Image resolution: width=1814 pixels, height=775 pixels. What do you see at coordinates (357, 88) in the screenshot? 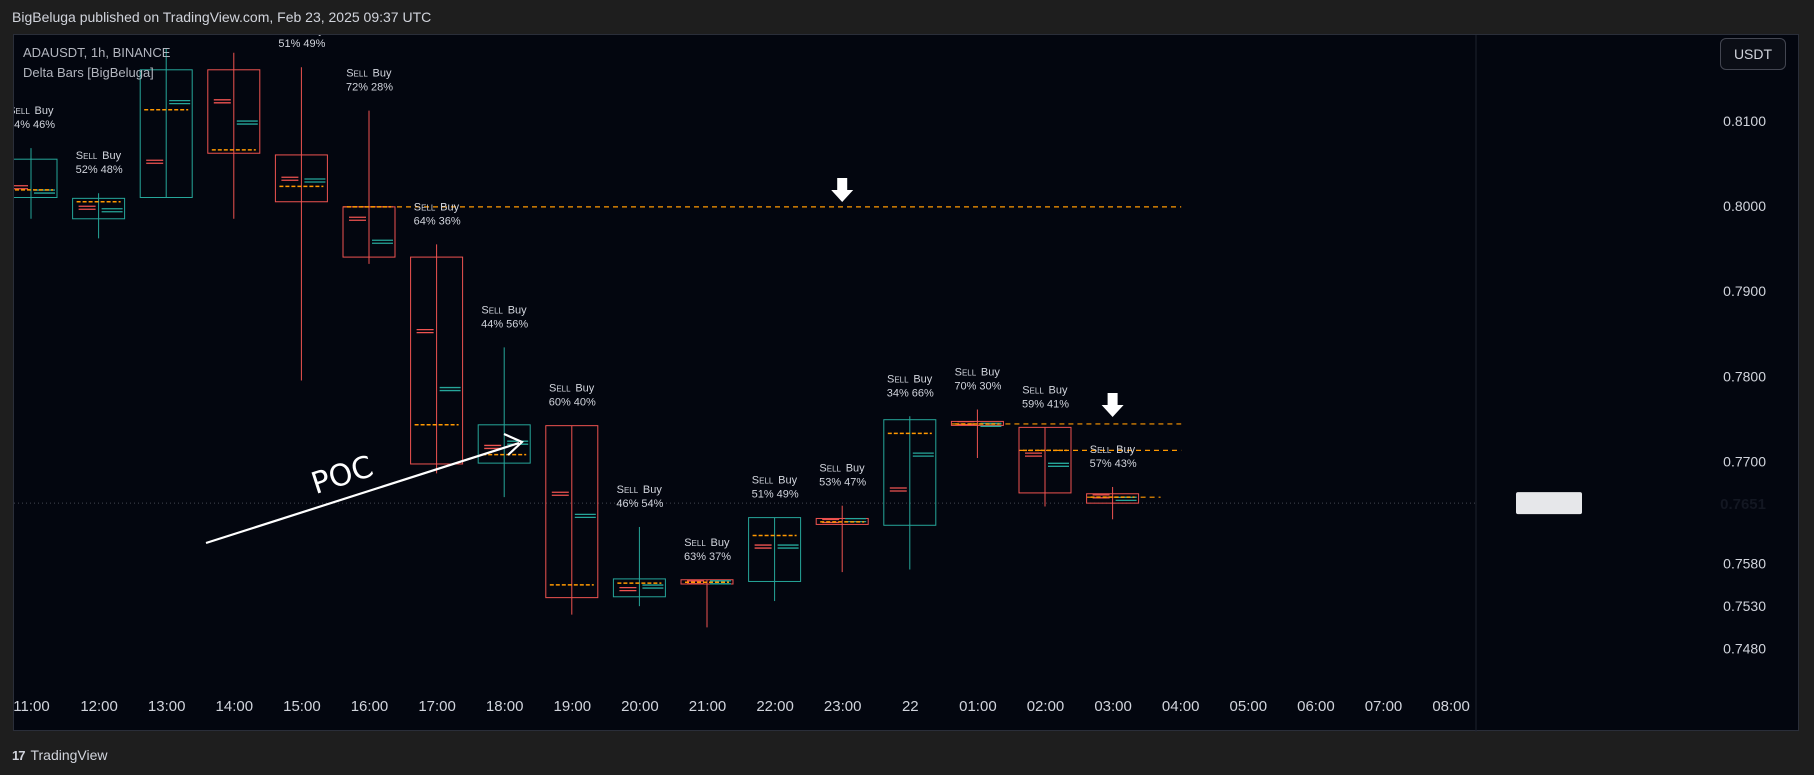
I see `sell-percent: 72%` at bounding box center [357, 88].